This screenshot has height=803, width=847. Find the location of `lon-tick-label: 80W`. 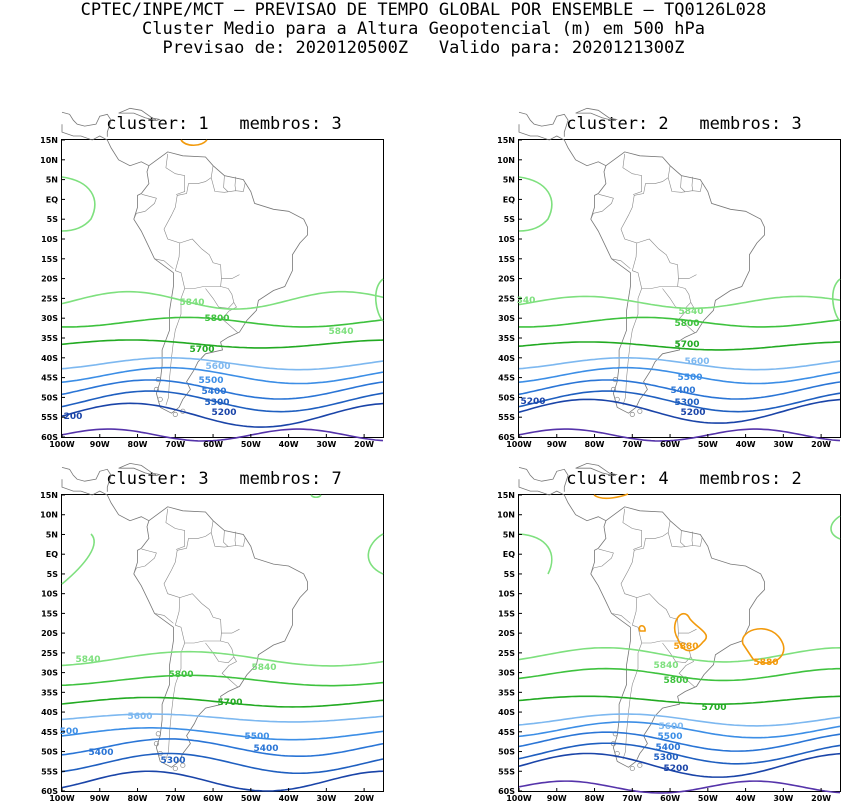

lon-tick-label: 80W is located at coordinates (595, 444).